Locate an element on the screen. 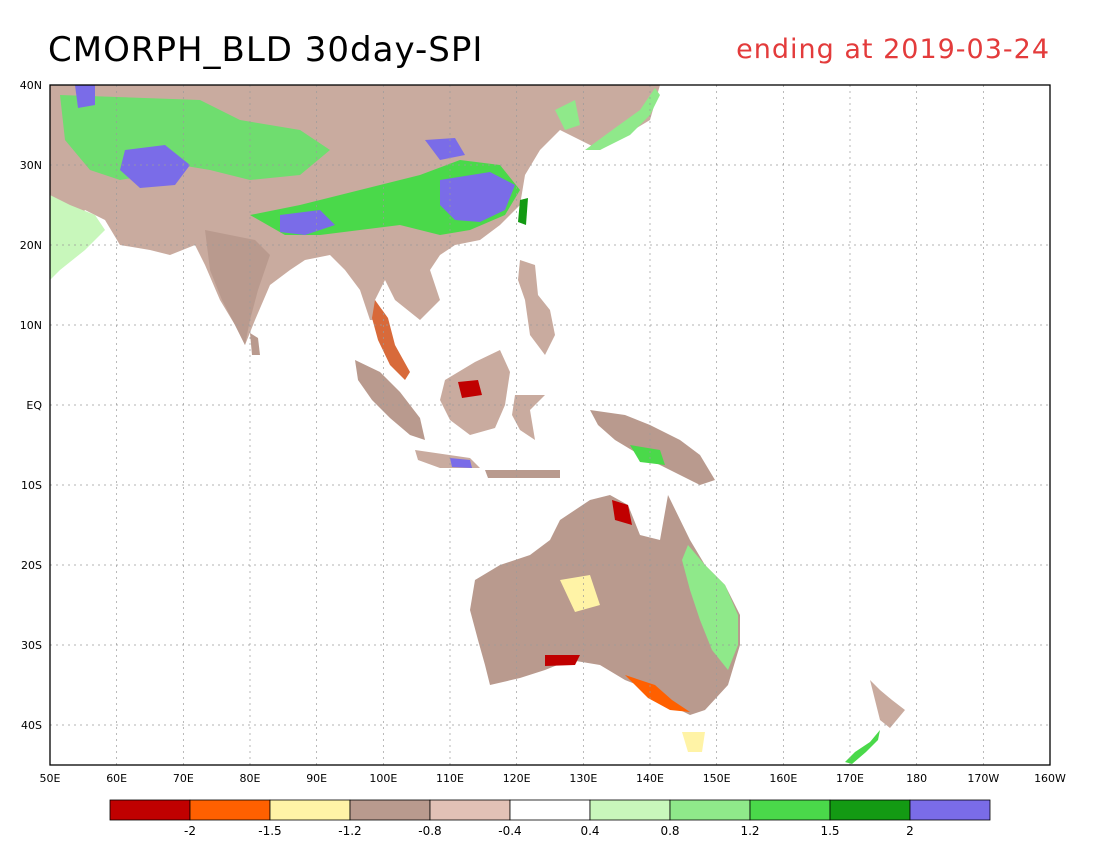 This screenshot has width=1100, height=850. dry-region-borneo is located at coordinates (470, 389).